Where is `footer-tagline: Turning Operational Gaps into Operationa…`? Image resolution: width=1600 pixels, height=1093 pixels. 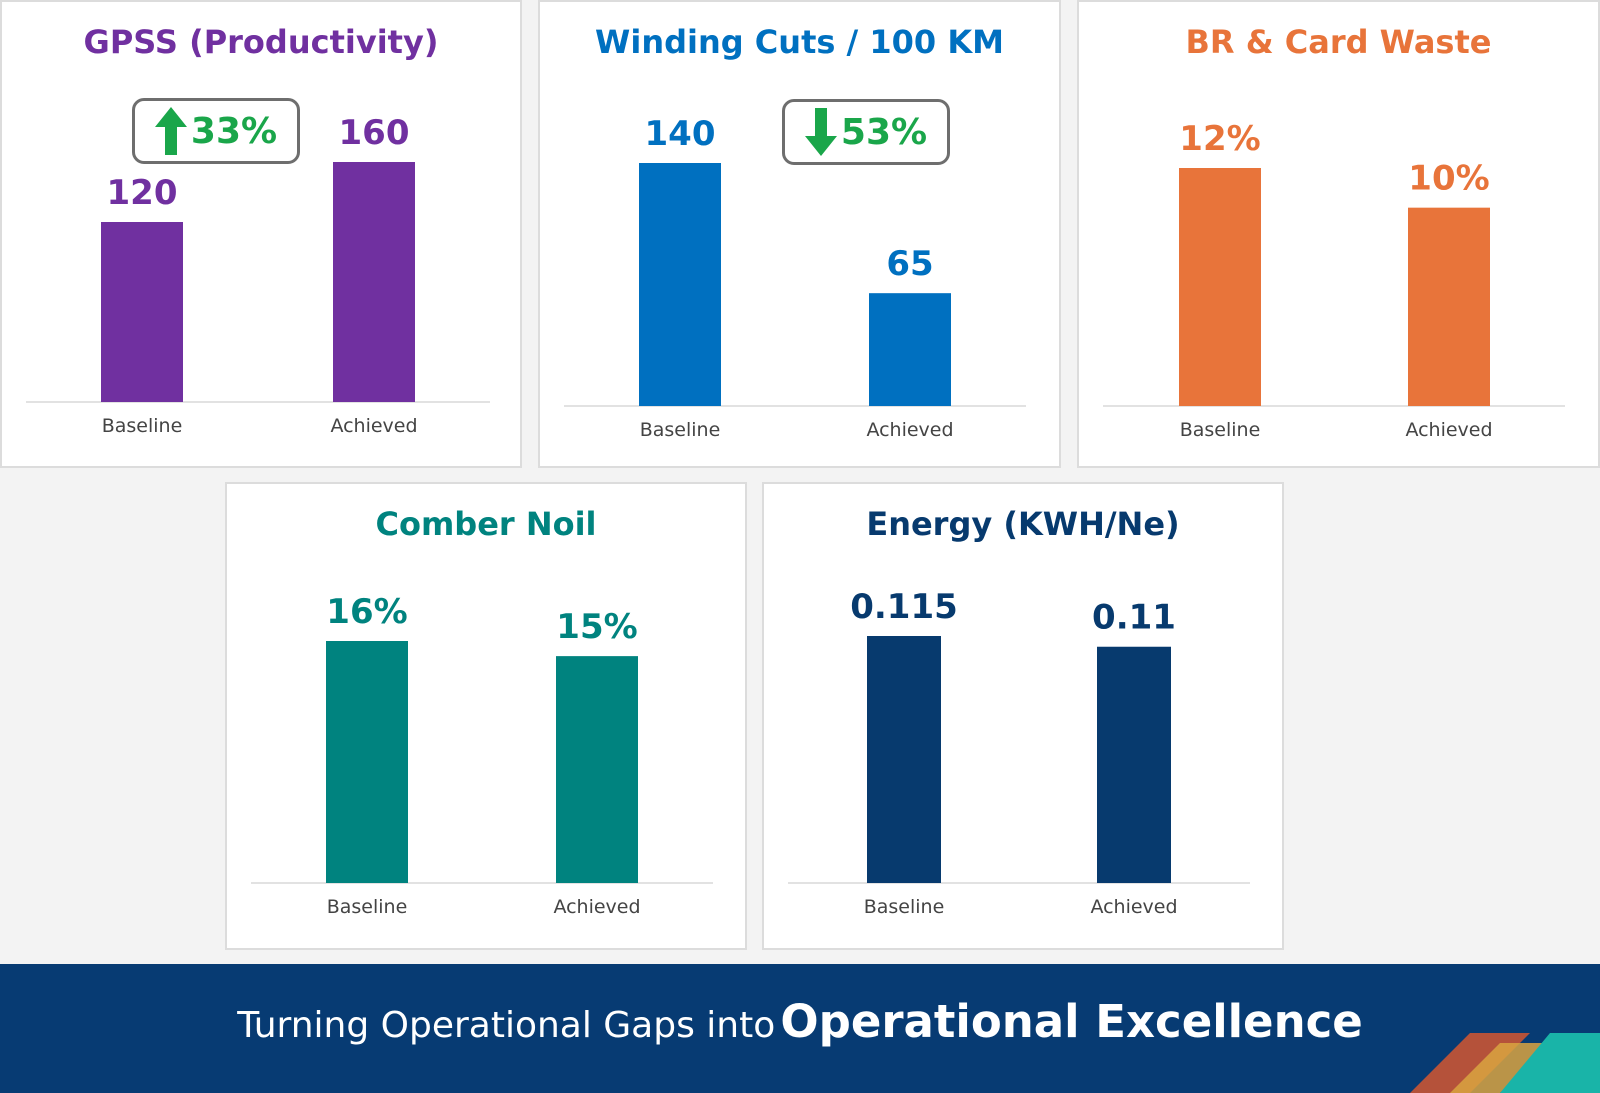
footer-tagline: Turning Operational Gaps into Operationa… is located at coordinates (800, 1021).